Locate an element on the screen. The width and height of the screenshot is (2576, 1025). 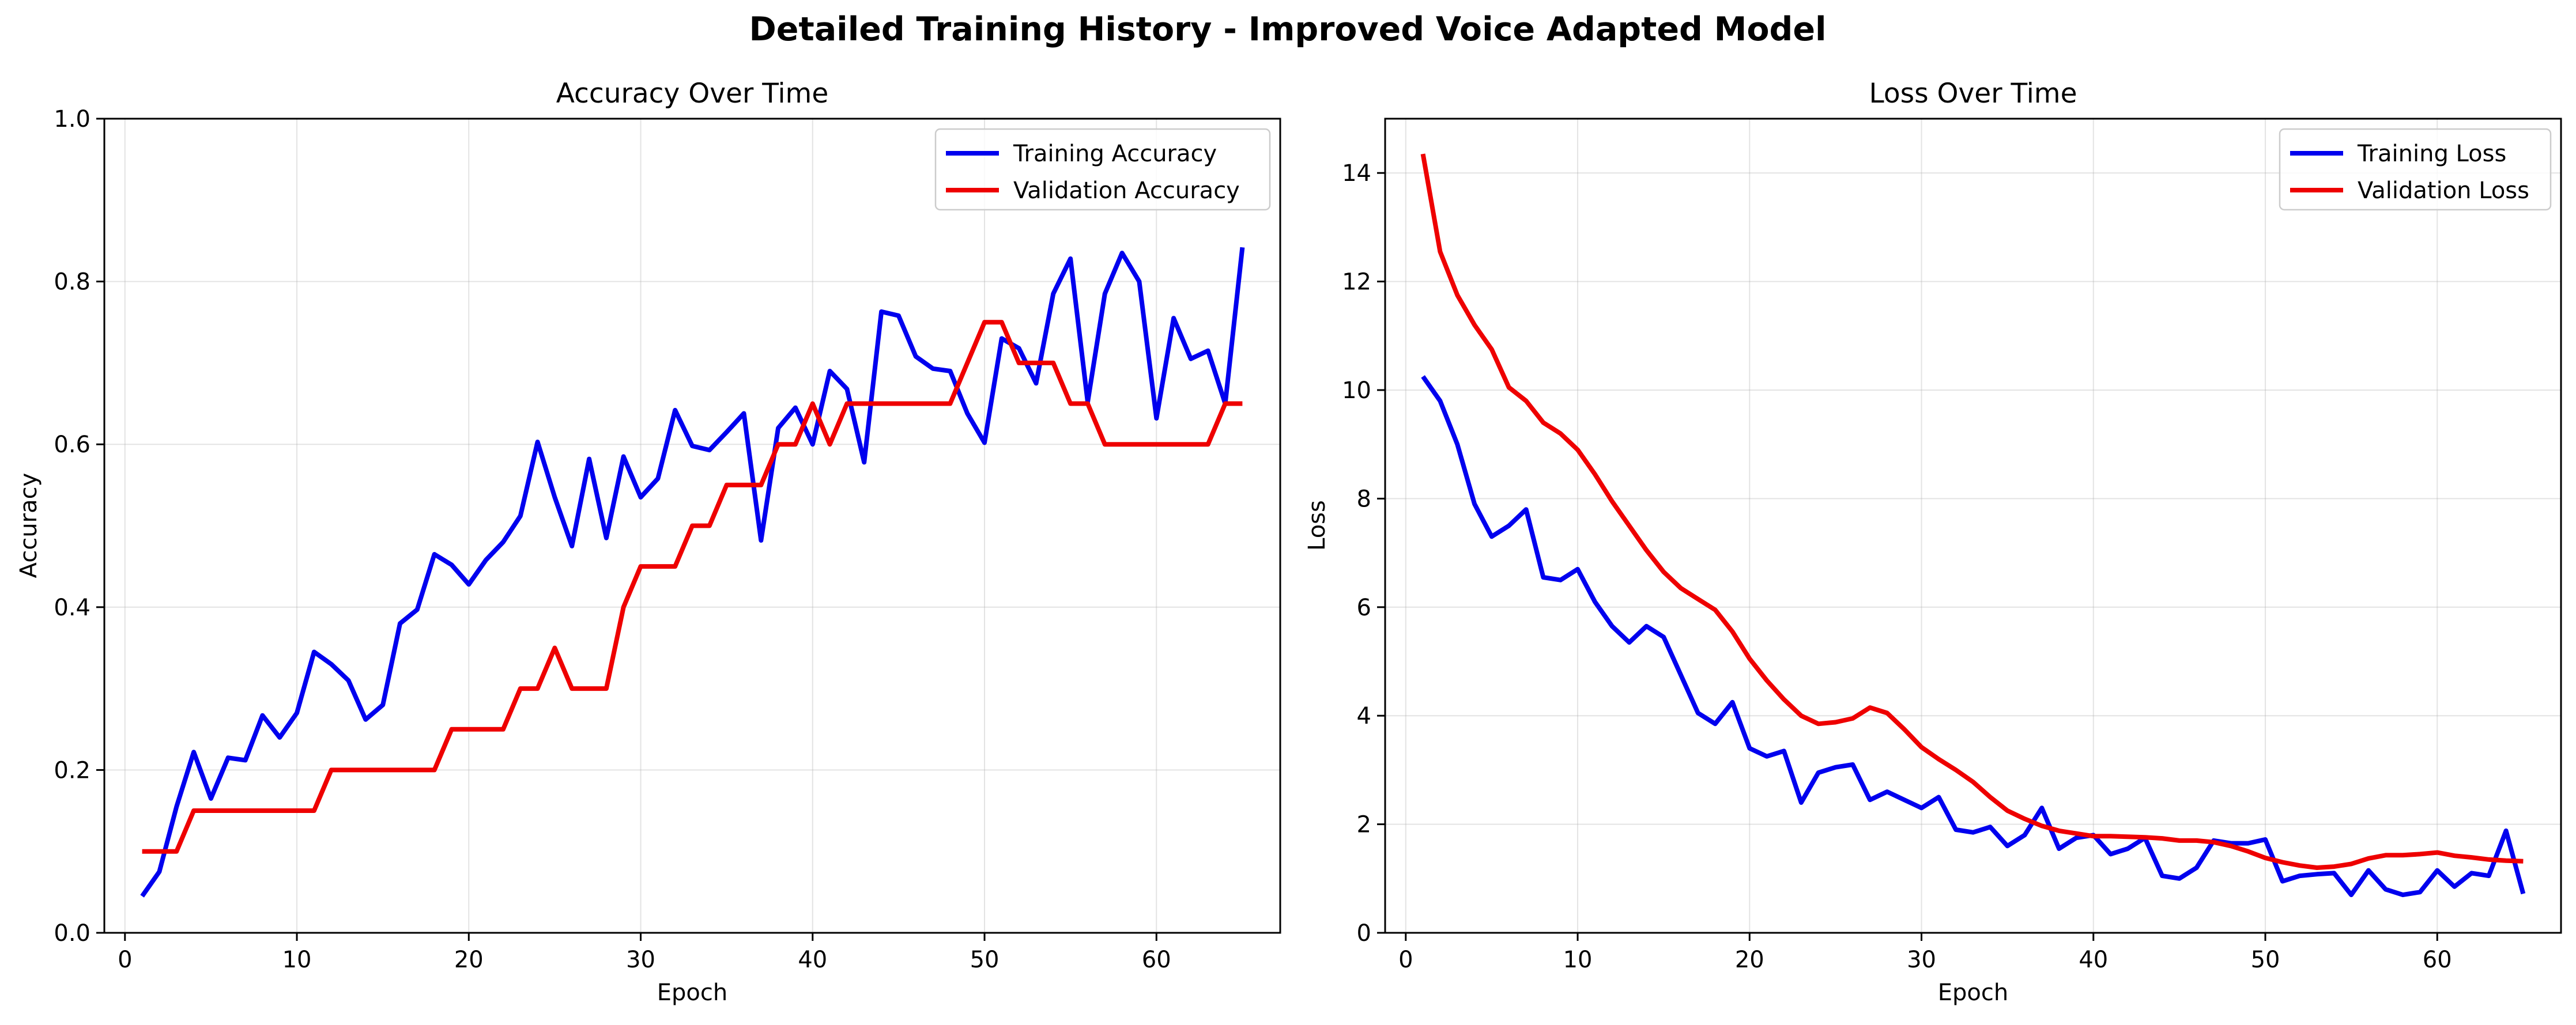
accuracy-legend-label-1: Validation Accuracy is located at coordinates (1126, 190).